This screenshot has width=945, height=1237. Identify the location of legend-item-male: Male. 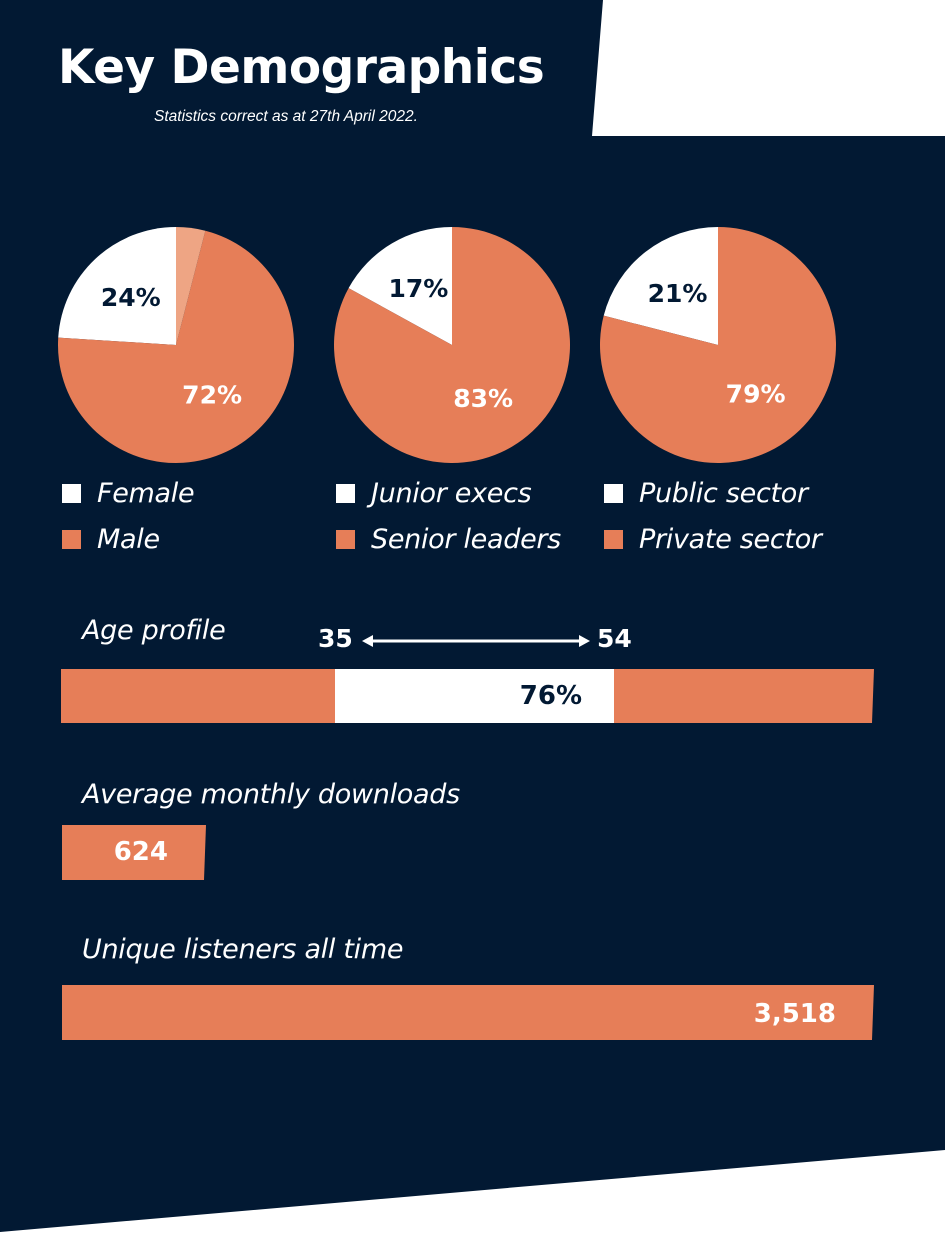
(128, 539).